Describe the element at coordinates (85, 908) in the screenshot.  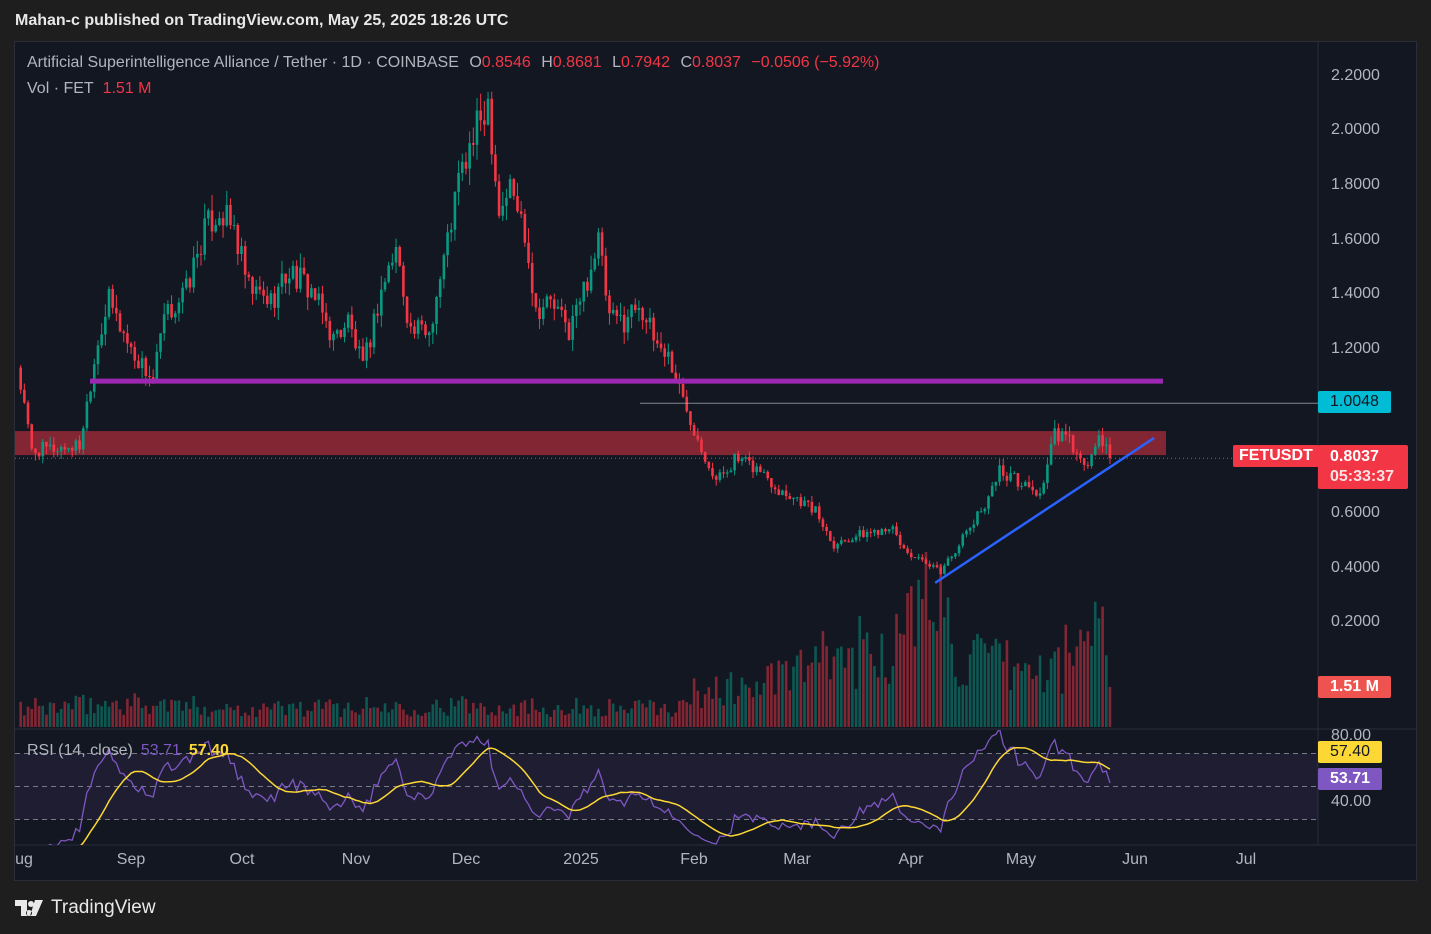
I see `tradingview-logo: TradingView` at that location.